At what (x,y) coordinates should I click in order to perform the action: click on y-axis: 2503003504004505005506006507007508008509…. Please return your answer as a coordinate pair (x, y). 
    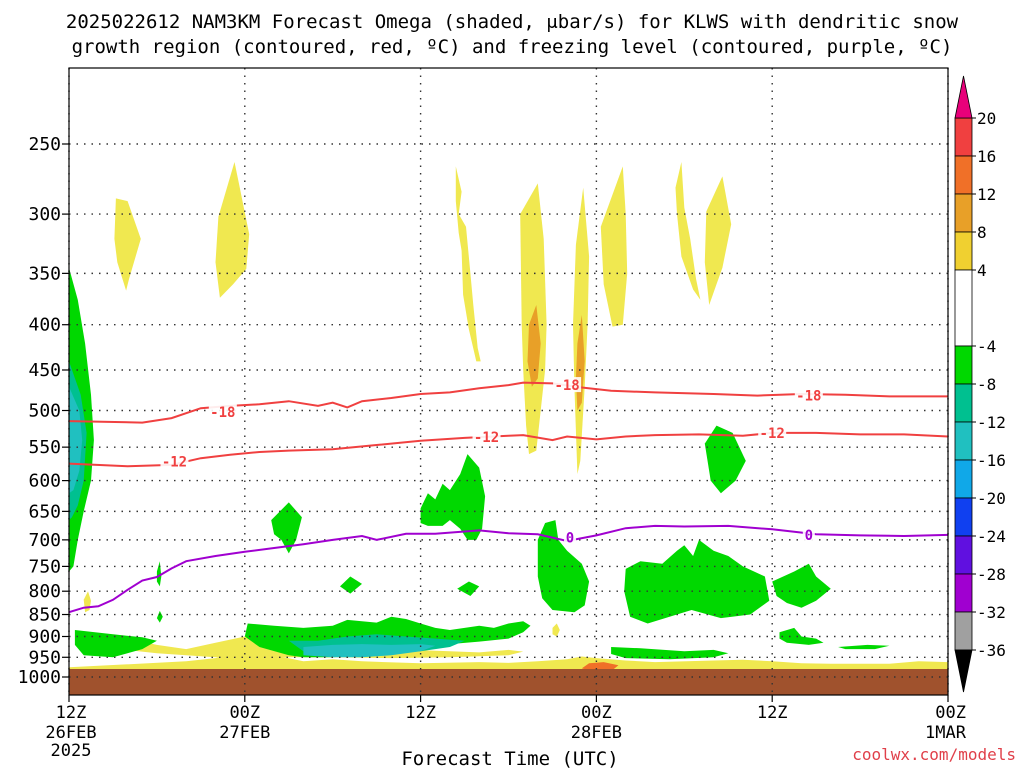
    Looking at the image, I should click on (43, 411).